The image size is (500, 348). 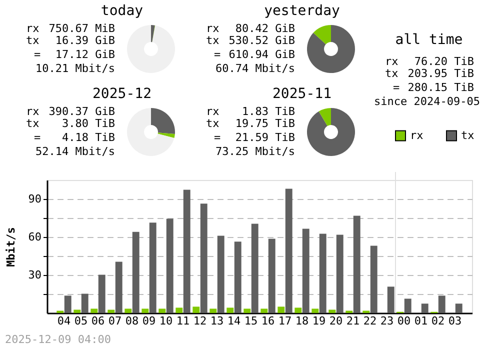 What do you see at coordinates (285, 321) in the screenshot?
I see `x-tick-label: 17` at bounding box center [285, 321].